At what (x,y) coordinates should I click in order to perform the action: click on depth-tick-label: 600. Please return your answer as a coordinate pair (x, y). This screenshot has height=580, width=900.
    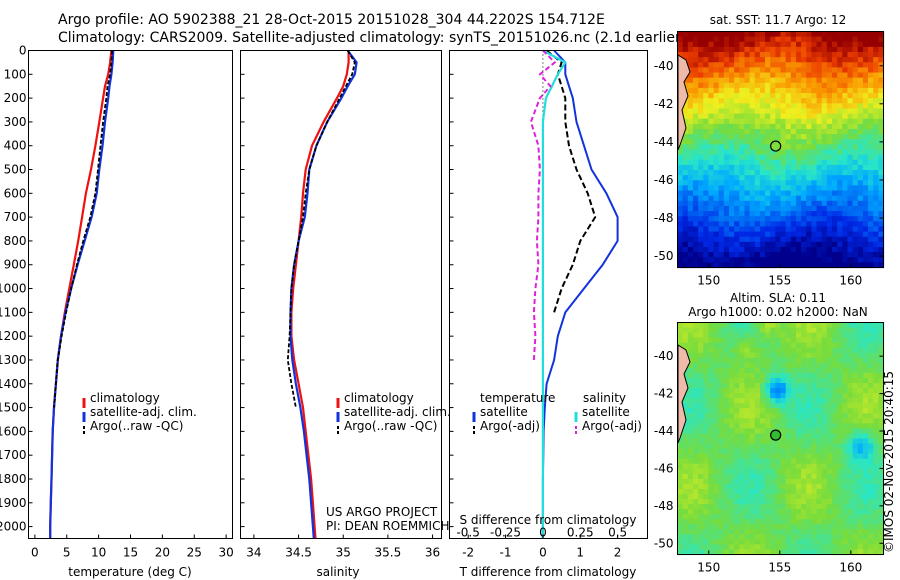
    Looking at the image, I should click on (15, 193).